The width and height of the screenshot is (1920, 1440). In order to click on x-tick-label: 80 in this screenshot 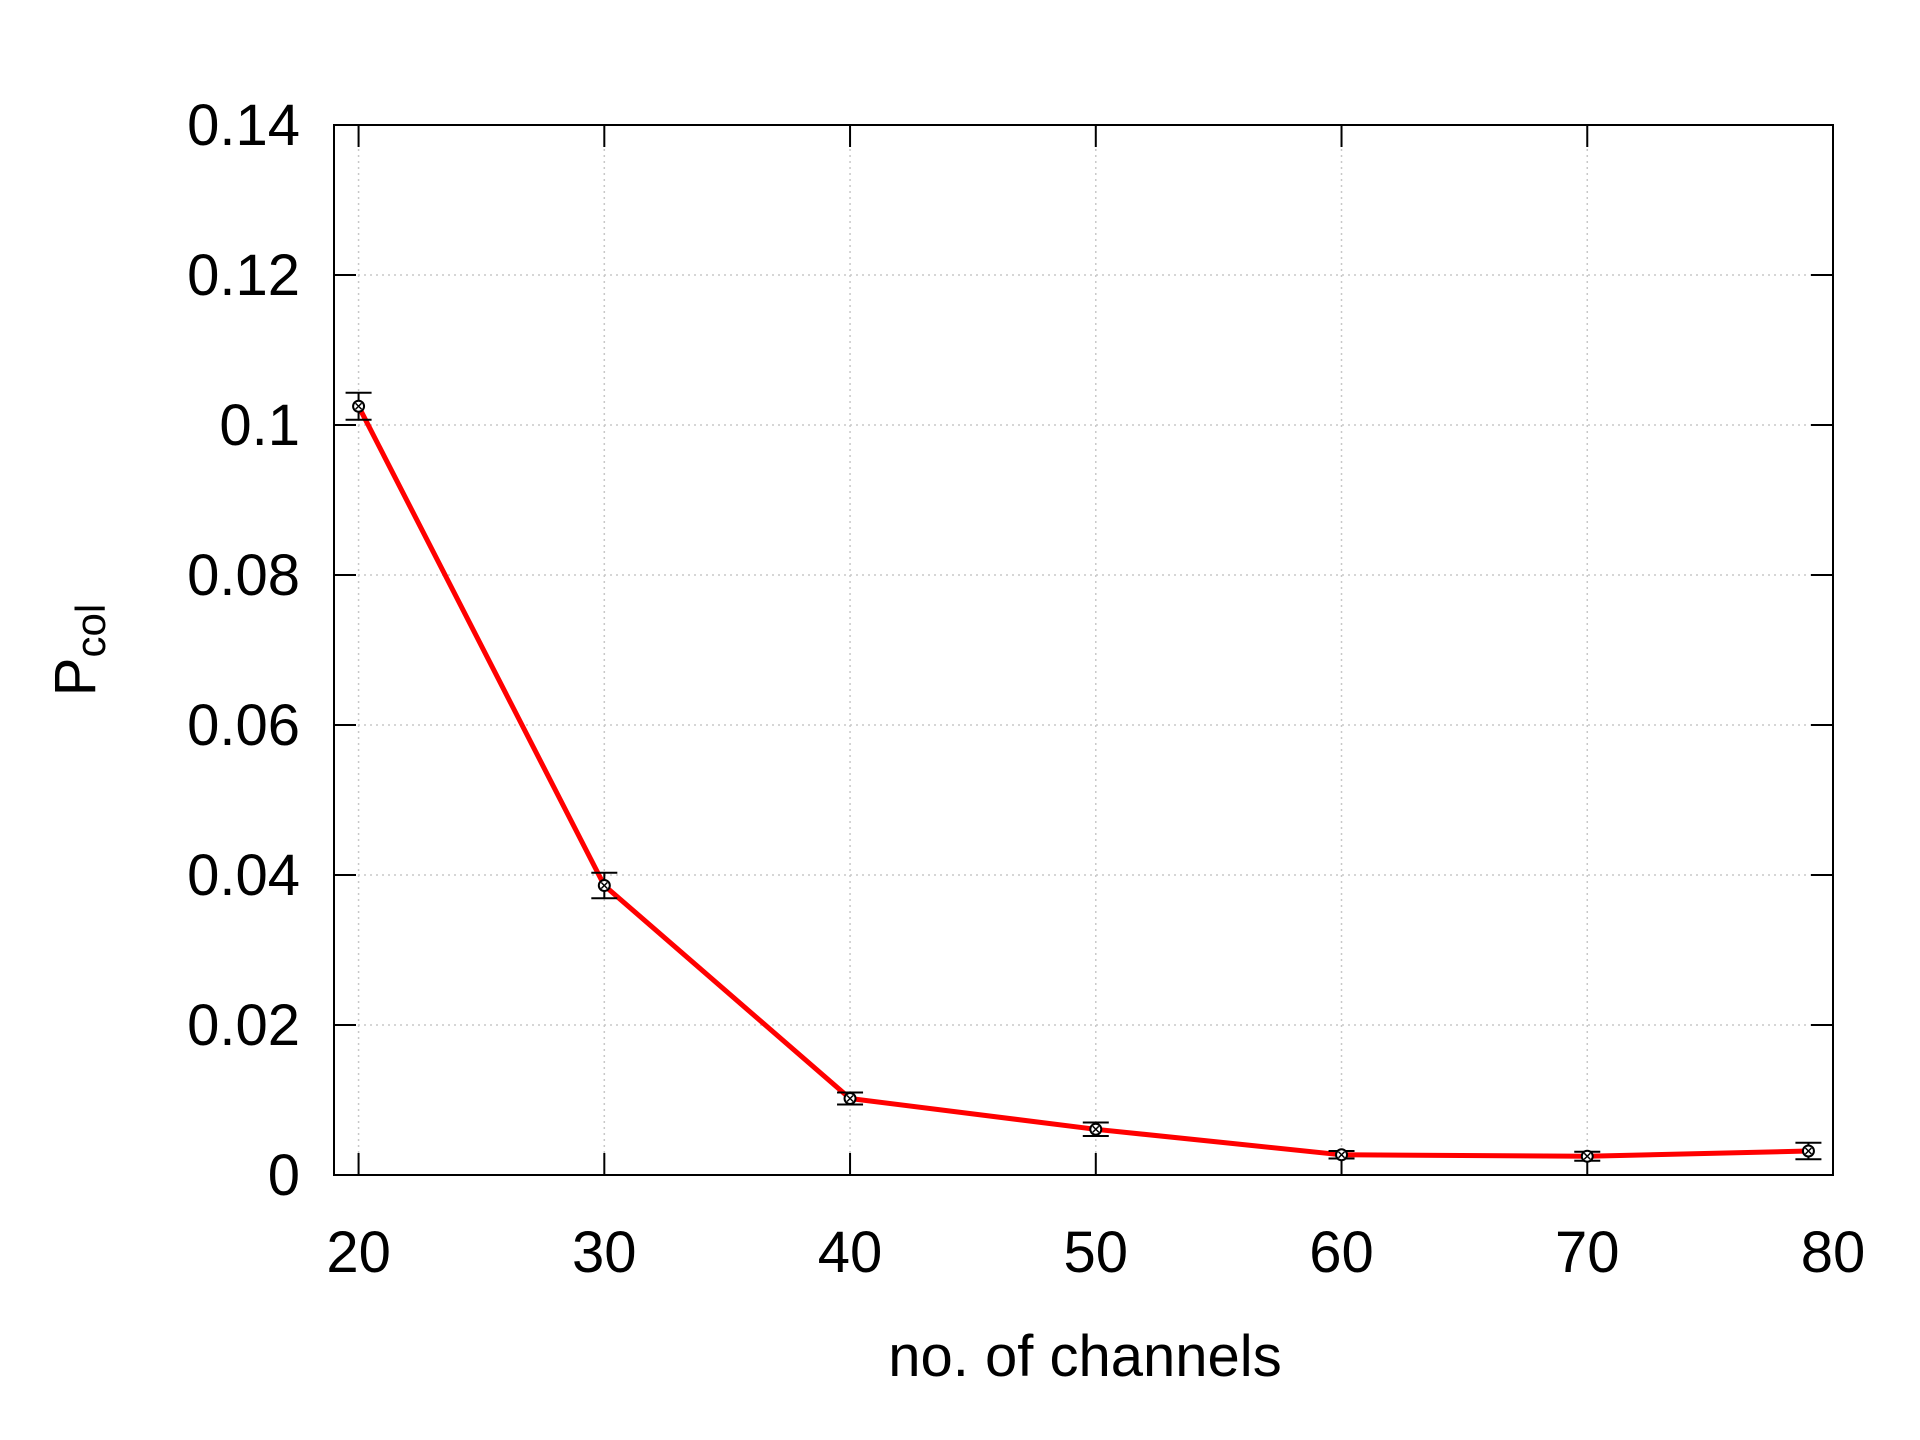, I will do `click(1833, 1252)`.